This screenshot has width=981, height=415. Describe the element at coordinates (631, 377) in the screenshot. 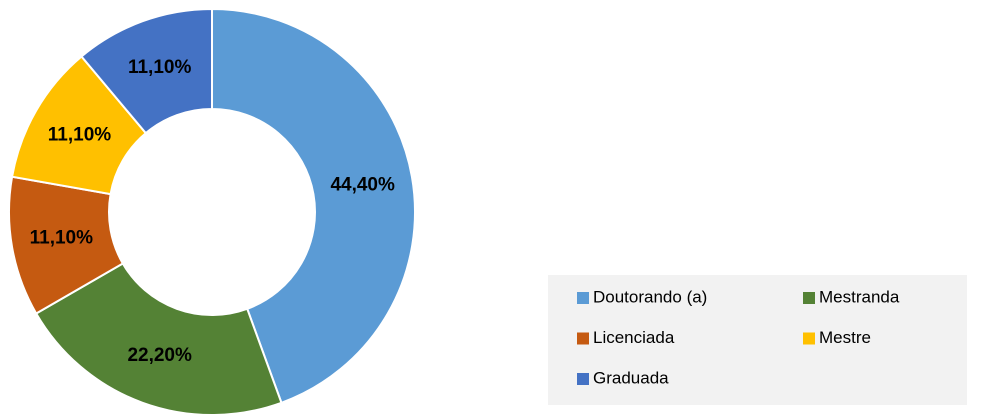

I see `legend-label: Graduada` at that location.